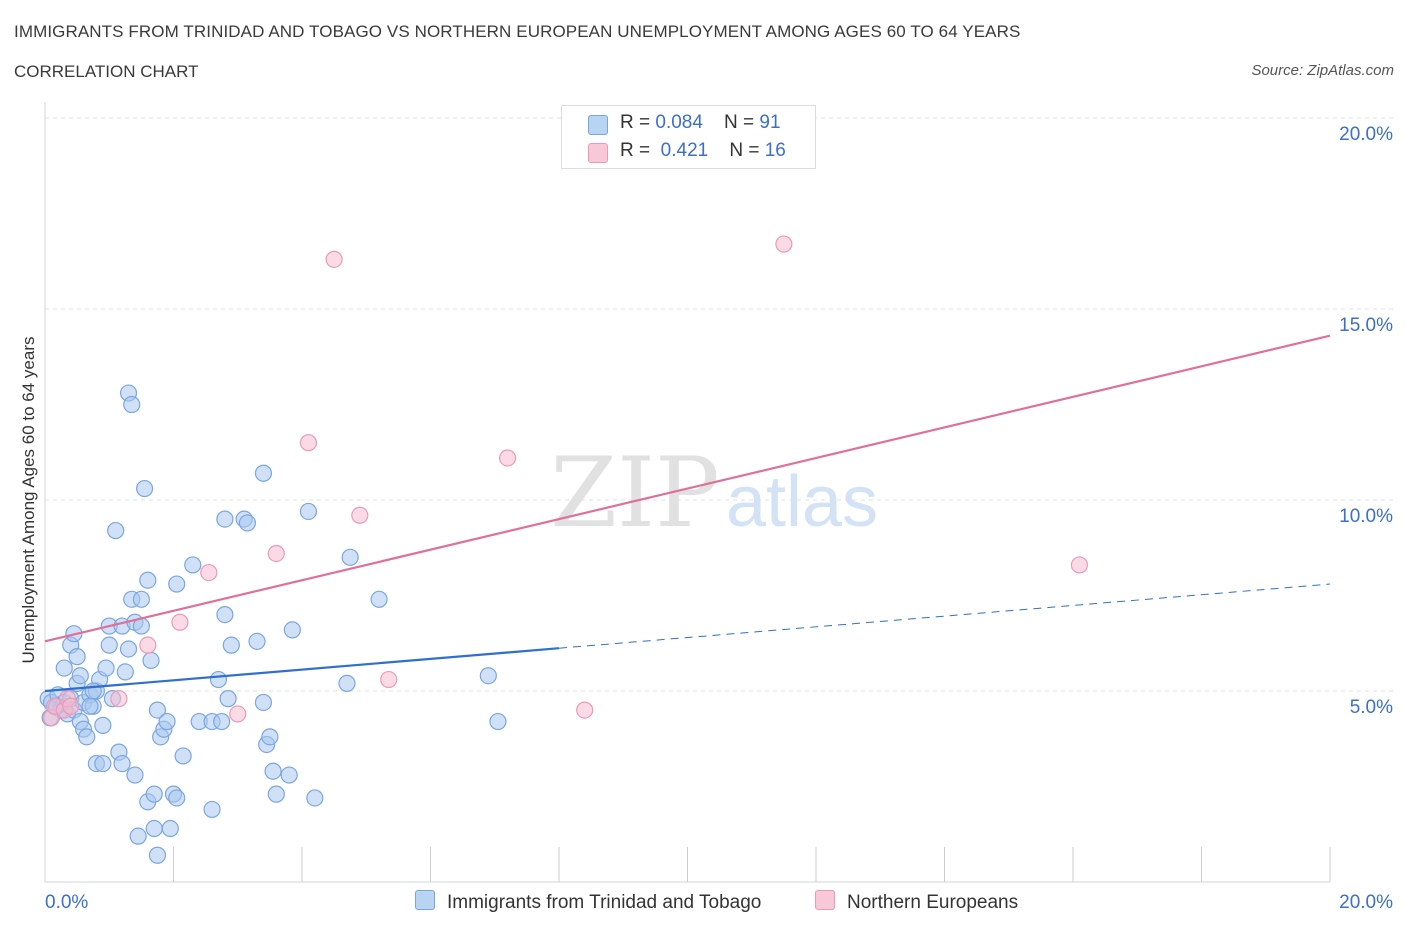 The width and height of the screenshot is (1406, 930). I want to click on y-axis-label: Unemployment Among Ages 60 to 64 years, so click(28, 500).